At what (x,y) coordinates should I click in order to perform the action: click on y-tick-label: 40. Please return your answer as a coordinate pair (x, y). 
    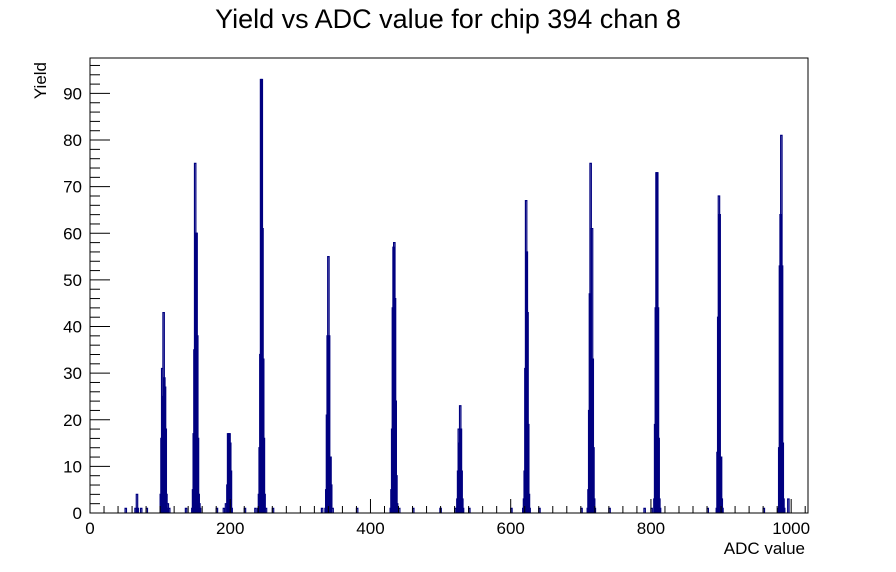
    Looking at the image, I should click on (72, 327).